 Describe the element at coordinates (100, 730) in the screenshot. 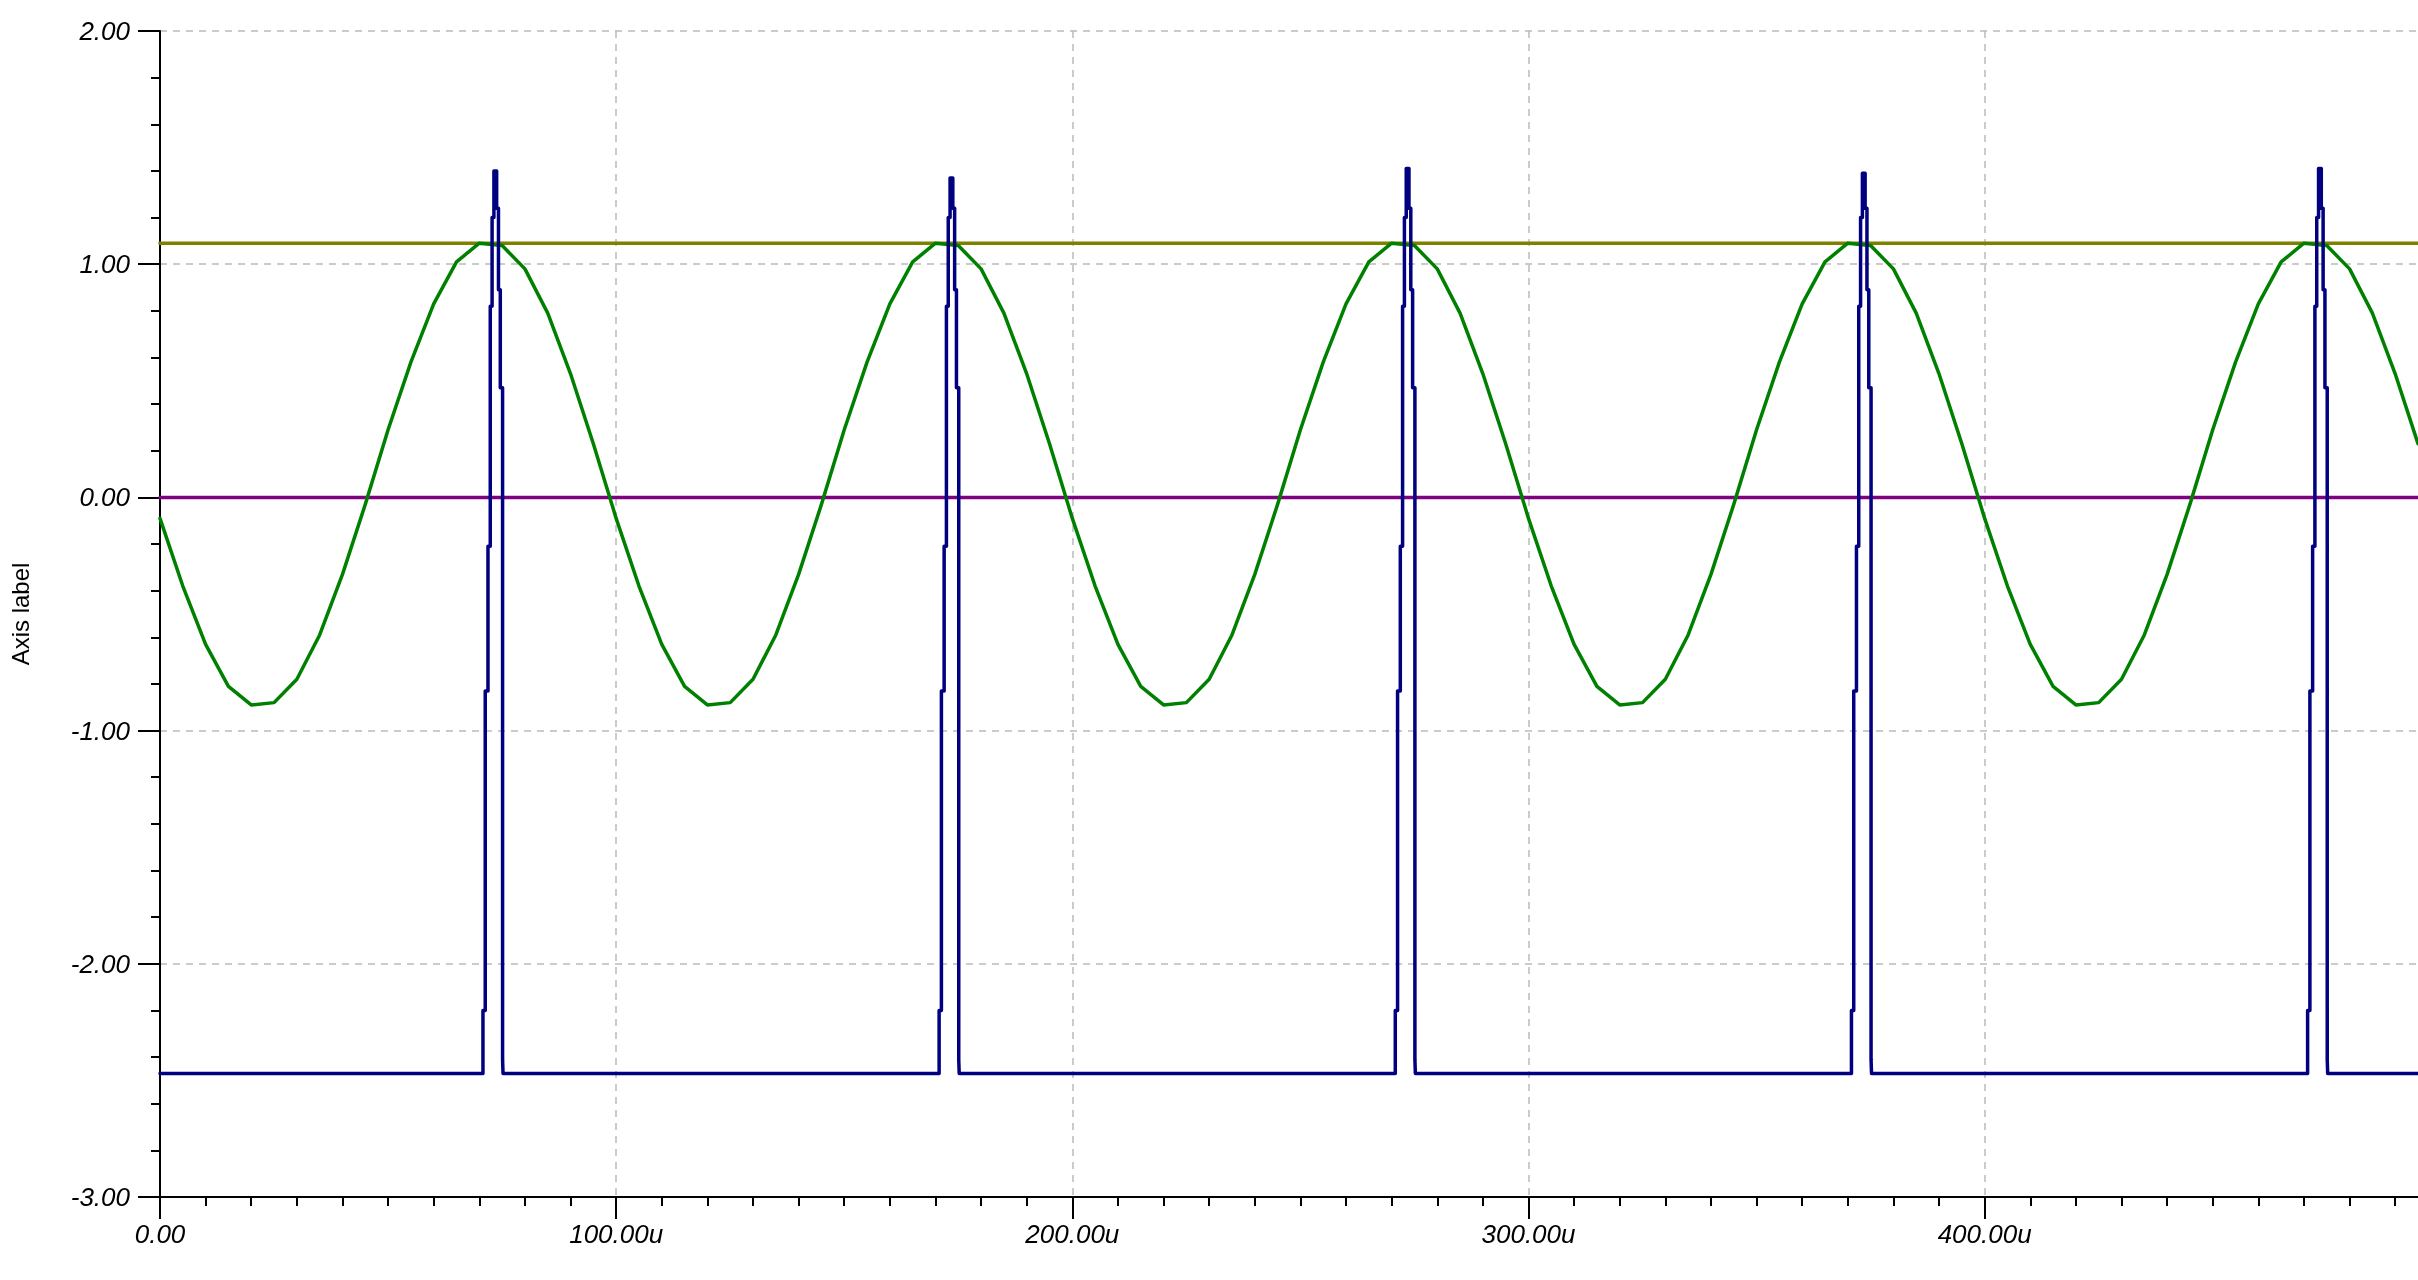

I see `y-tick-label: -1.00` at that location.